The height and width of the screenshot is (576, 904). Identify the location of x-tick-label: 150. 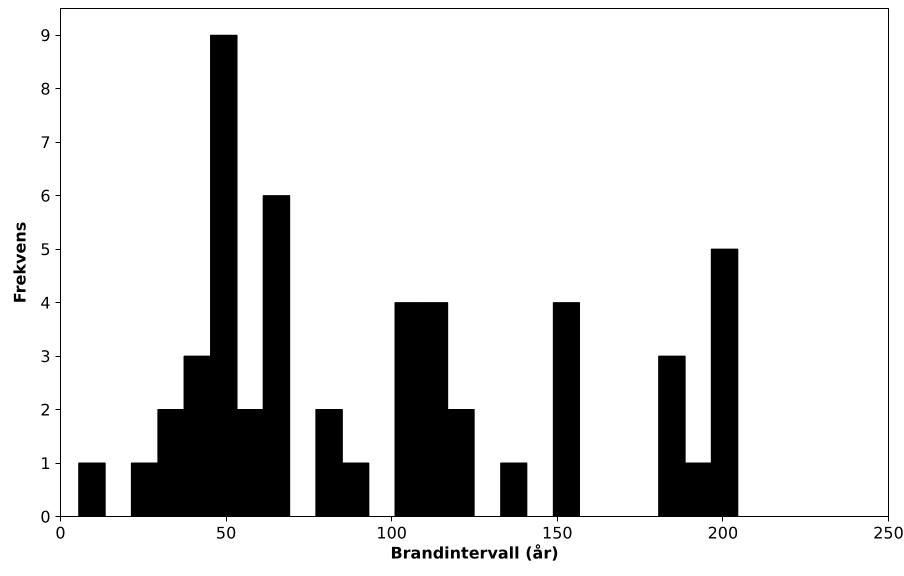
(557, 533).